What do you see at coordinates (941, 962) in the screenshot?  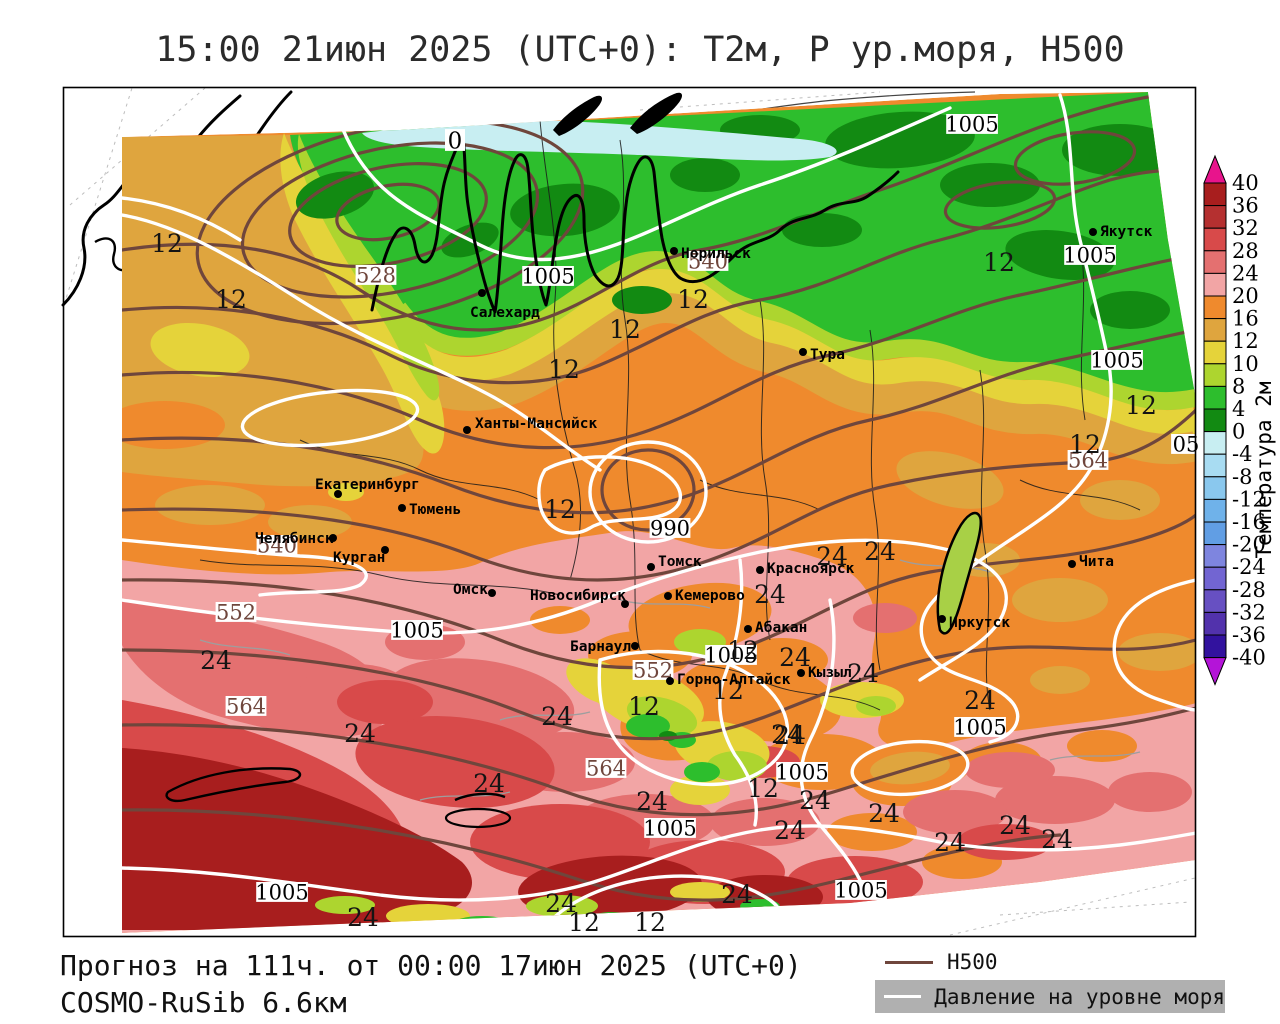 I see `legend-h500: H500` at bounding box center [941, 962].